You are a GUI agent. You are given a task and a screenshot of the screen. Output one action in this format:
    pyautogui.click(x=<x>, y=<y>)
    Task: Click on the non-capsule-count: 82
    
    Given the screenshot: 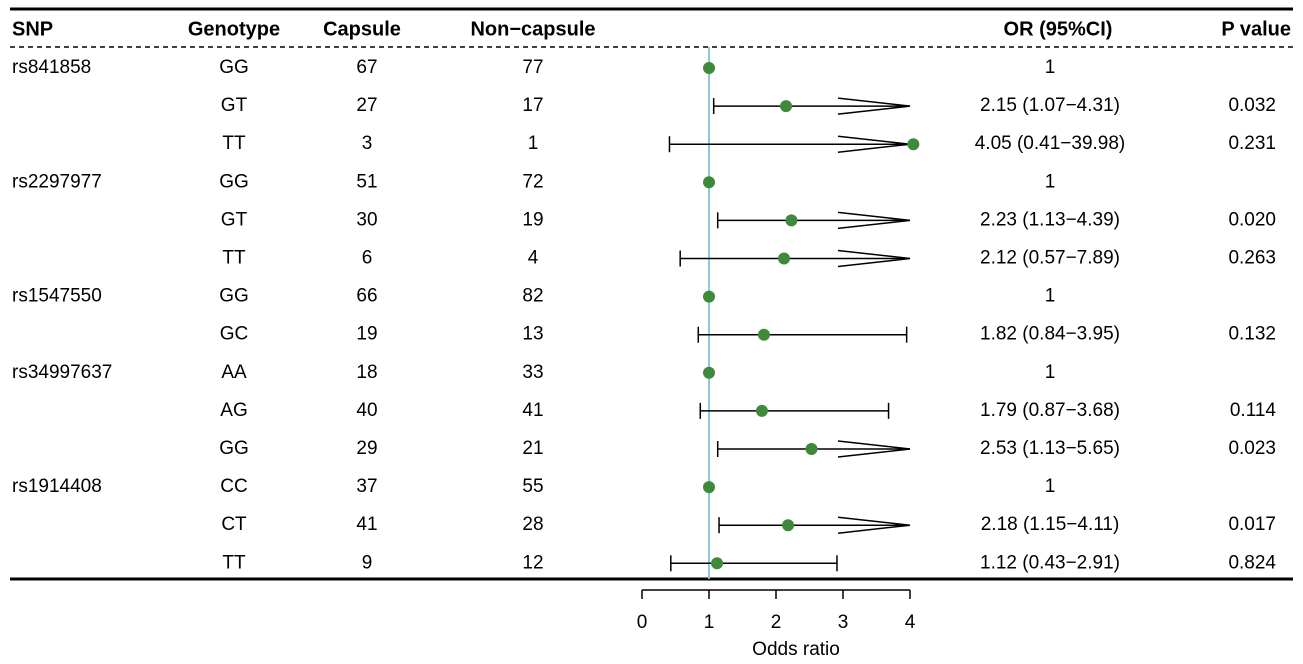 What is the action you would take?
    pyautogui.click(x=532, y=296)
    